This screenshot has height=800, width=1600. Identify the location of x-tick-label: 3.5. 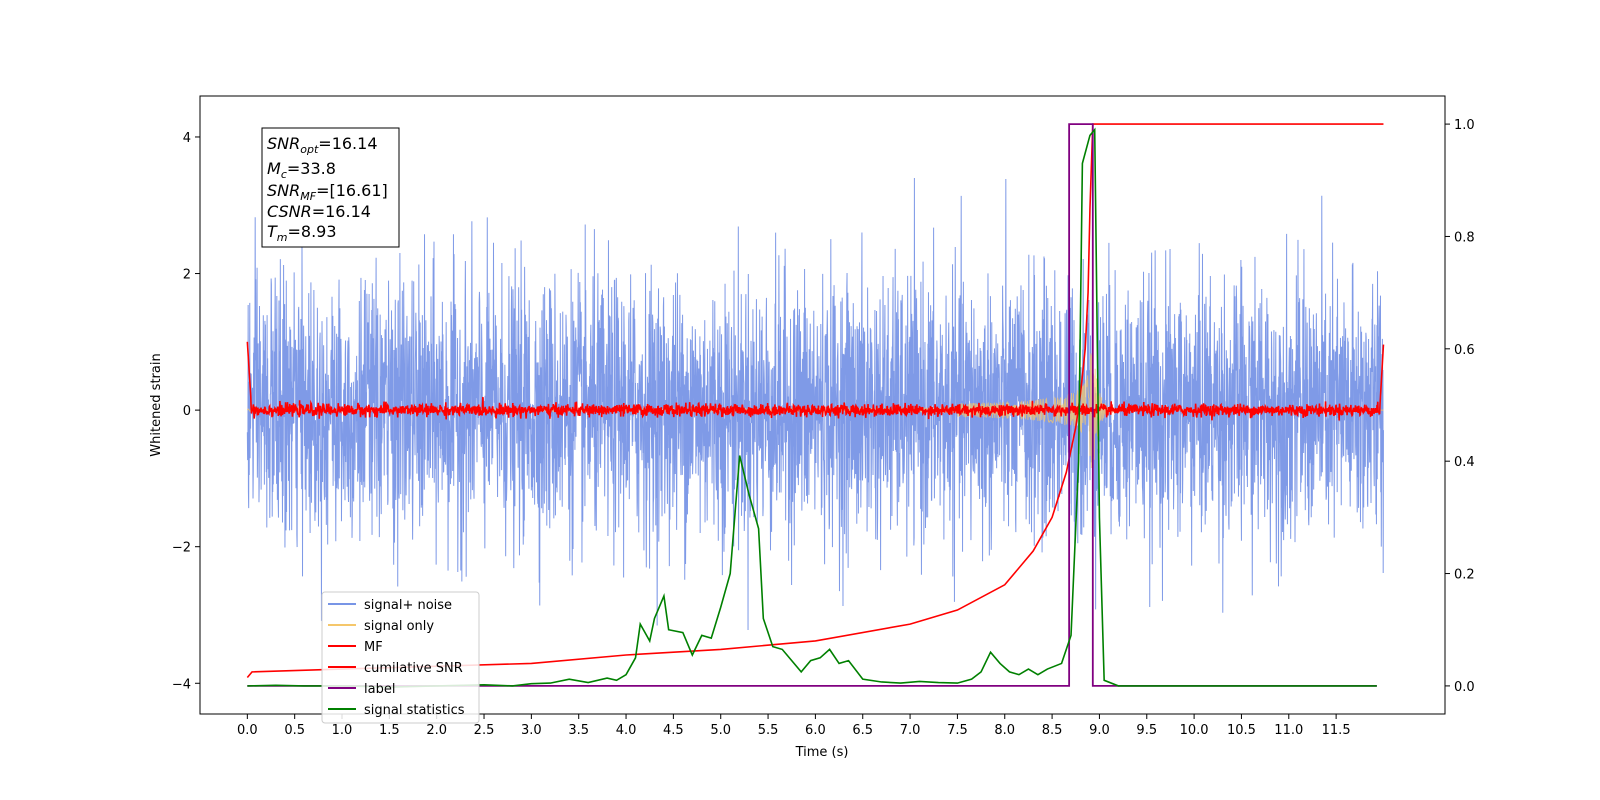
(578, 730).